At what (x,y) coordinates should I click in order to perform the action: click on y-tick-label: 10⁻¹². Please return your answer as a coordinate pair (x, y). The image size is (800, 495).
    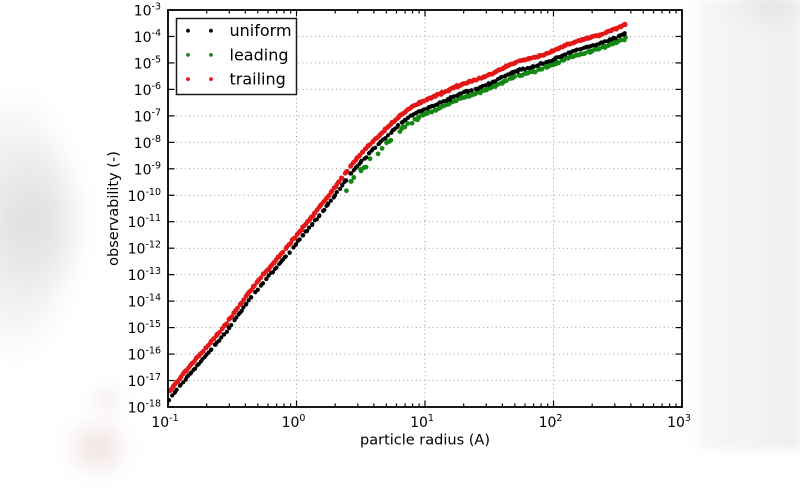
    Looking at the image, I should click on (144, 249).